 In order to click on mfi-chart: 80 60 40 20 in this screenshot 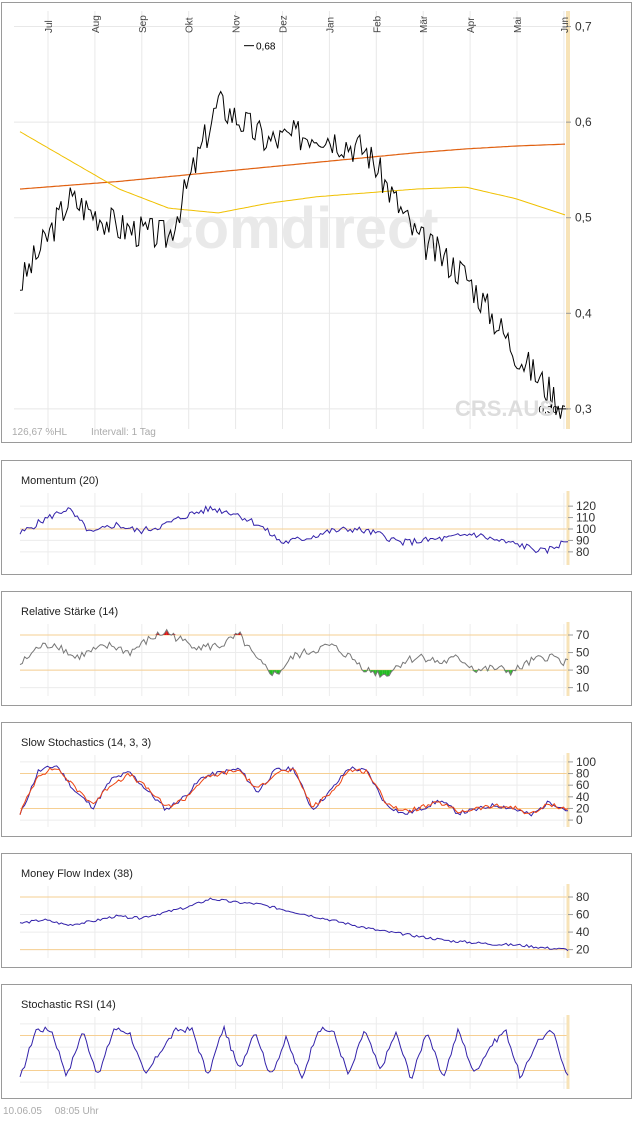, I will do `click(304, 921)`.